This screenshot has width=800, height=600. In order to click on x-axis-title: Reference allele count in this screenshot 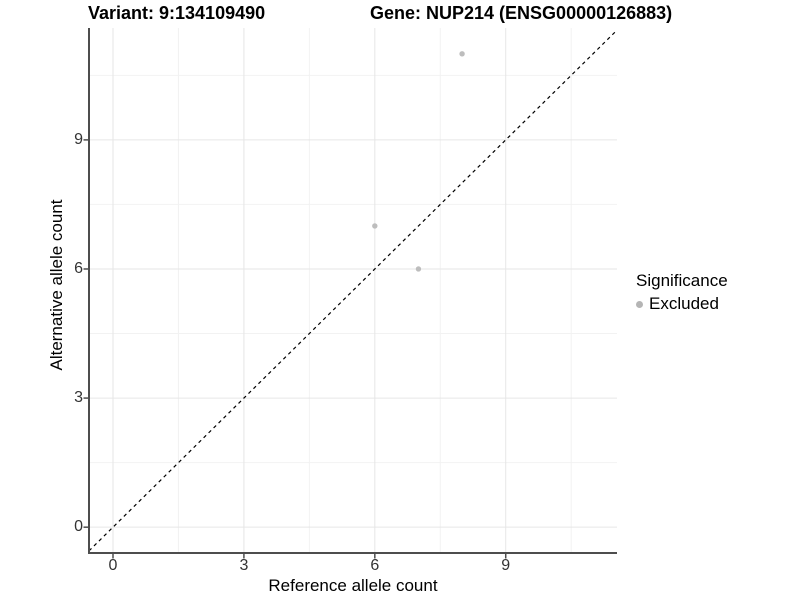, I will do `click(353, 585)`.